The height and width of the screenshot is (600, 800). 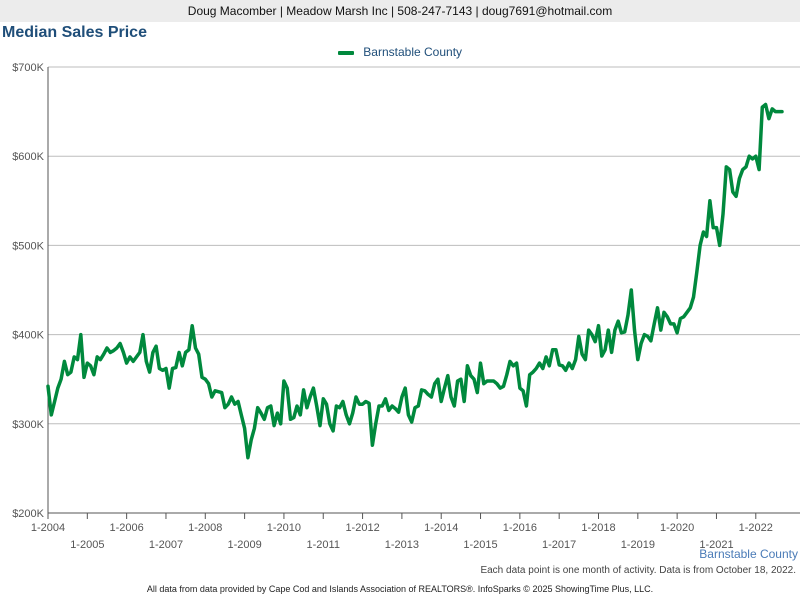 I want to click on x-tick-label: 1-2017, so click(x=559, y=545).